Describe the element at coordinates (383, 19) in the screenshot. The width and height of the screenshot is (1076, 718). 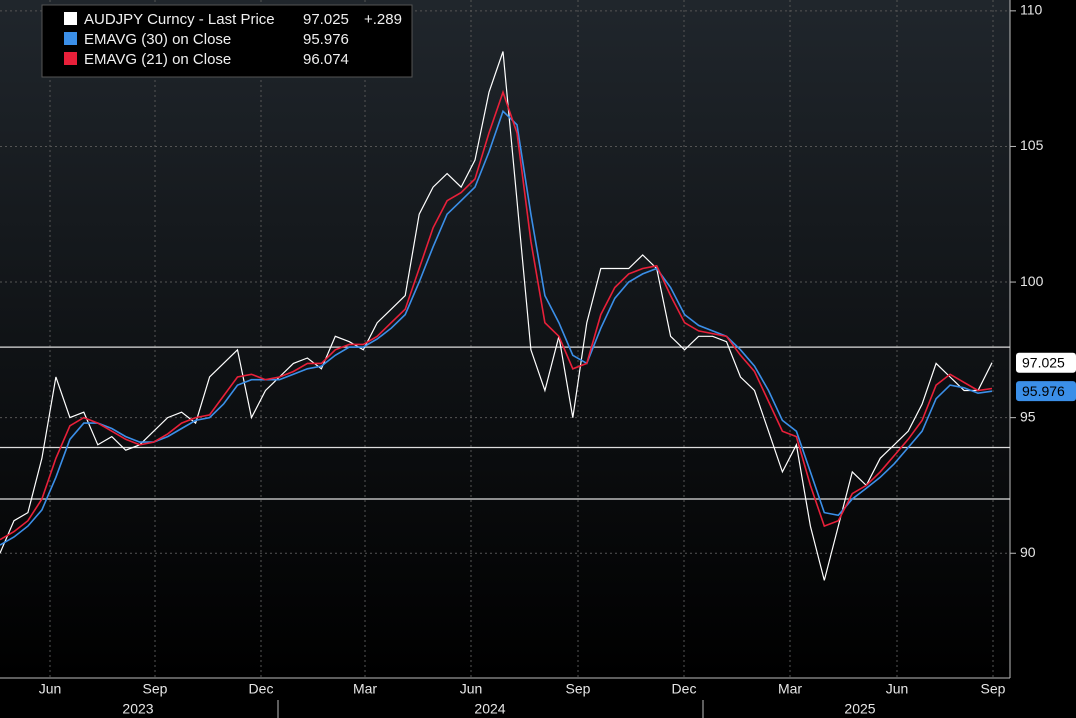
I see `legend-change: +.289` at that location.